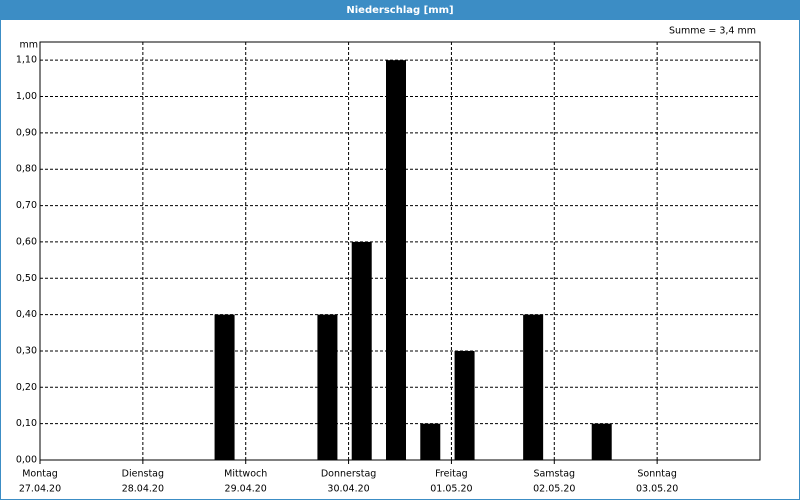  What do you see at coordinates (26, 314) in the screenshot?
I see `y-tick-label: 0,40` at bounding box center [26, 314].